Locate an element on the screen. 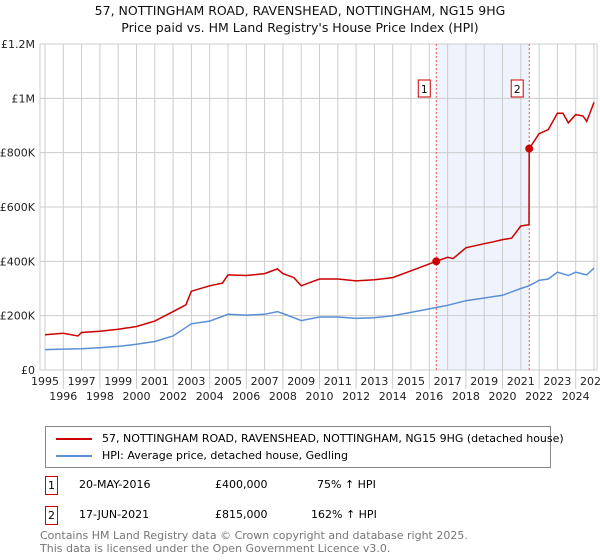 The height and width of the screenshot is (560, 600). y-tick-label: £600K is located at coordinates (18, 207).